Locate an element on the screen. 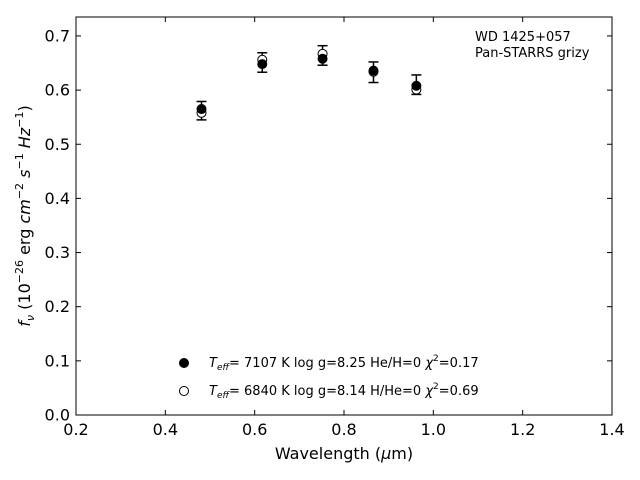 This screenshot has width=640, height=480. x-tick-label: 0.8 is located at coordinates (343, 429).